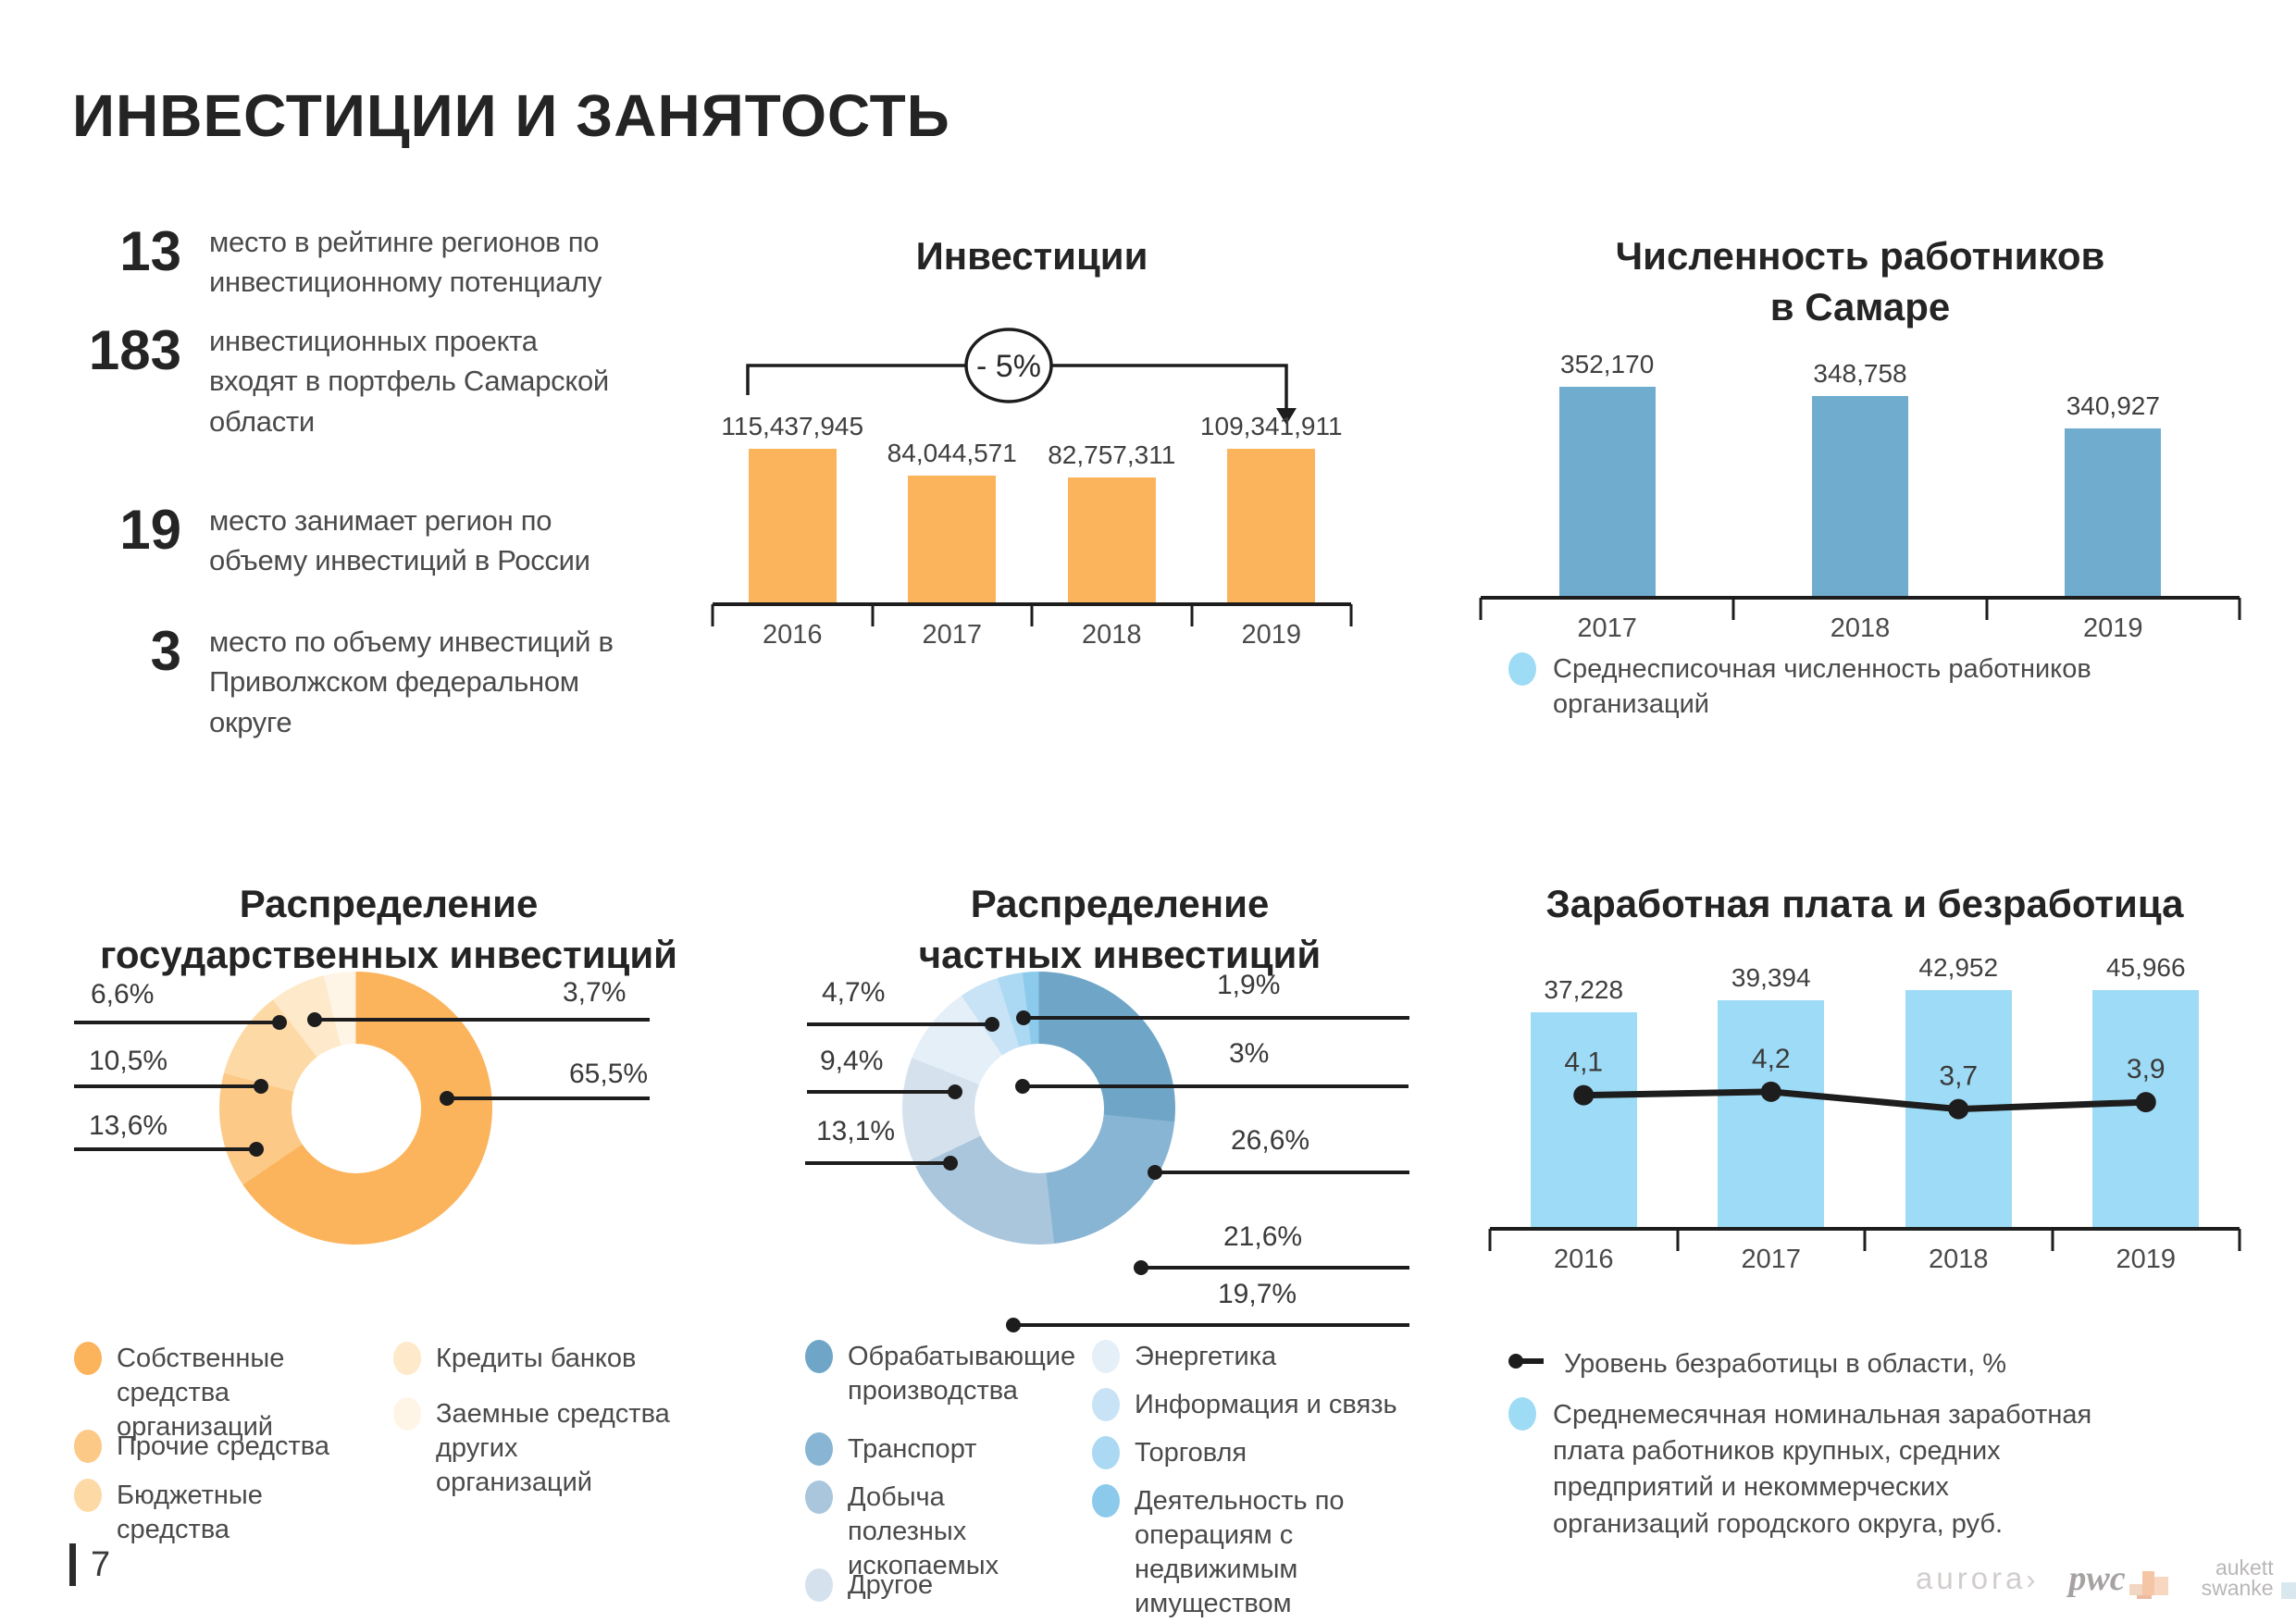 The width and height of the screenshot is (2296, 1623). What do you see at coordinates (1772, 1059) in the screenshot?
I see `line-value-label: 4,2` at bounding box center [1772, 1059].